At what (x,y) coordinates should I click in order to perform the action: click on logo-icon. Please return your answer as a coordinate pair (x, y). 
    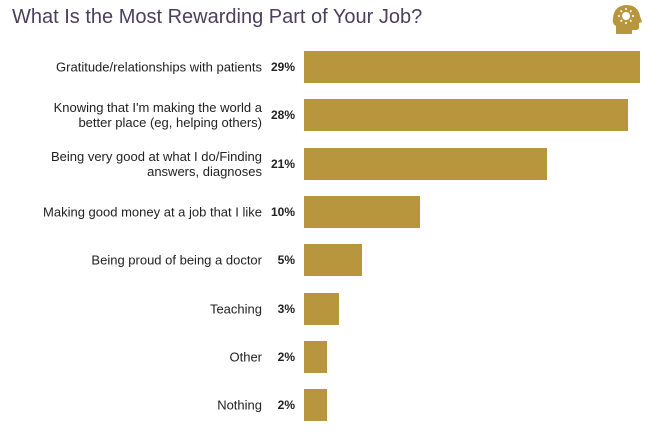
    Looking at the image, I should click on (627, 19).